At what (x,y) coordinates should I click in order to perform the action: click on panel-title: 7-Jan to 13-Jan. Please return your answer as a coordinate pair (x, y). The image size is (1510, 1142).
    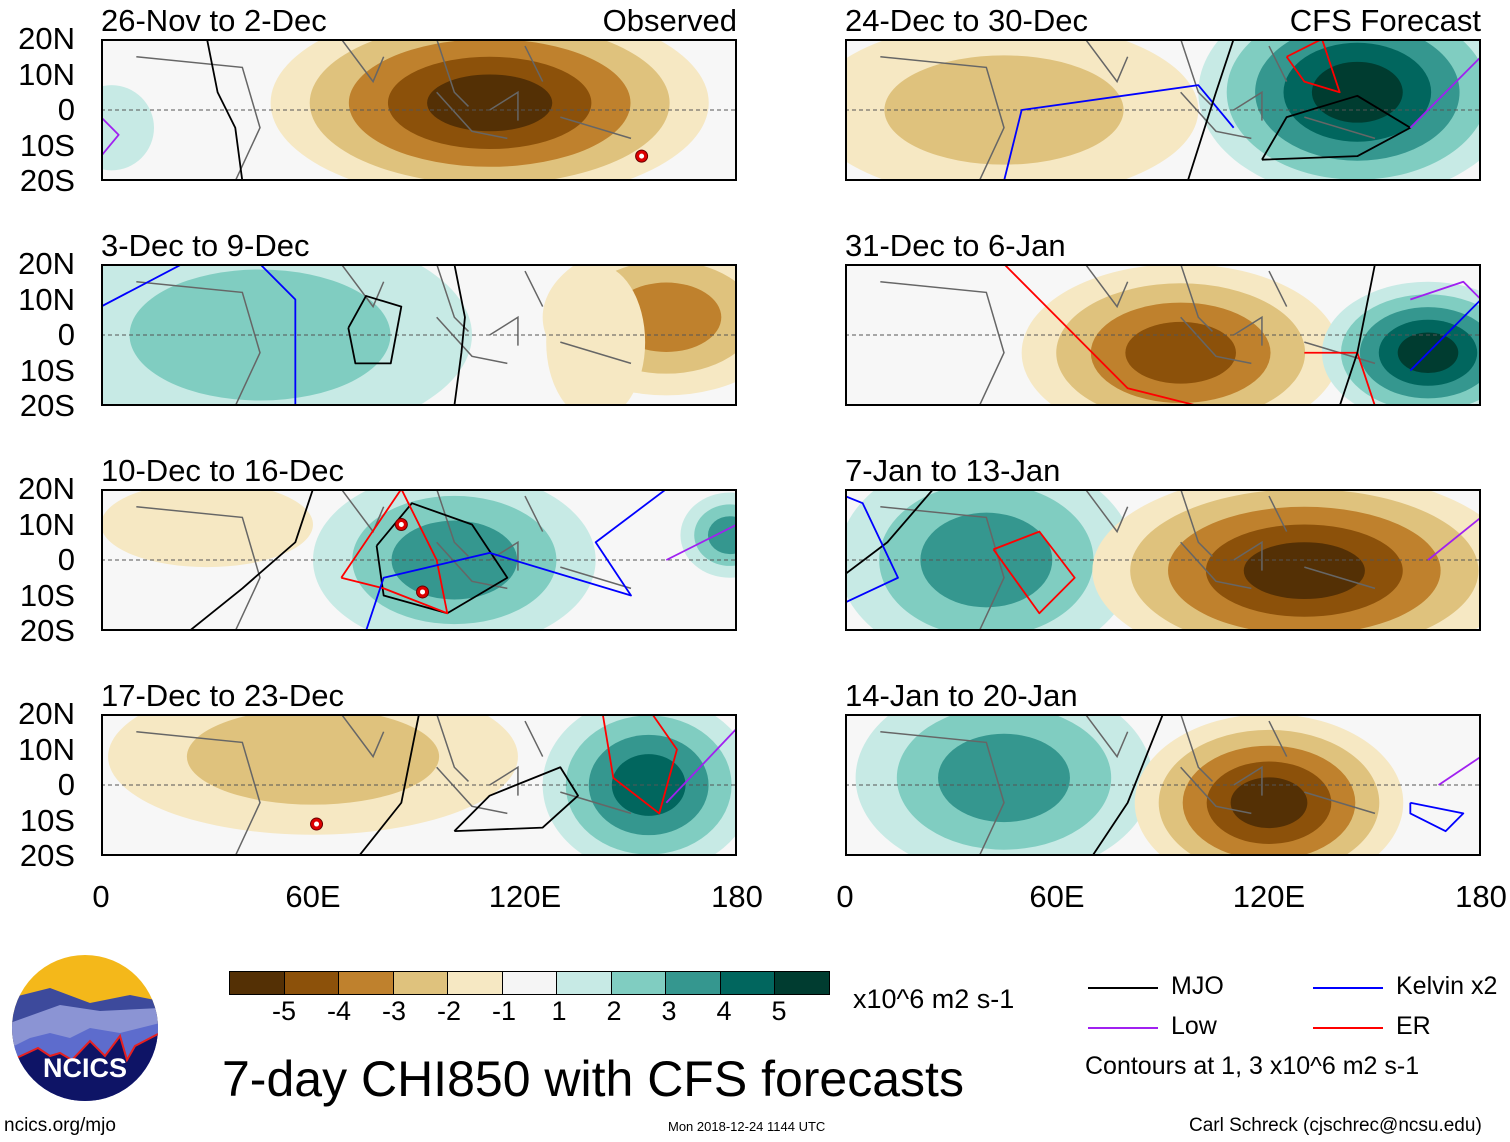
    Looking at the image, I should click on (953, 470).